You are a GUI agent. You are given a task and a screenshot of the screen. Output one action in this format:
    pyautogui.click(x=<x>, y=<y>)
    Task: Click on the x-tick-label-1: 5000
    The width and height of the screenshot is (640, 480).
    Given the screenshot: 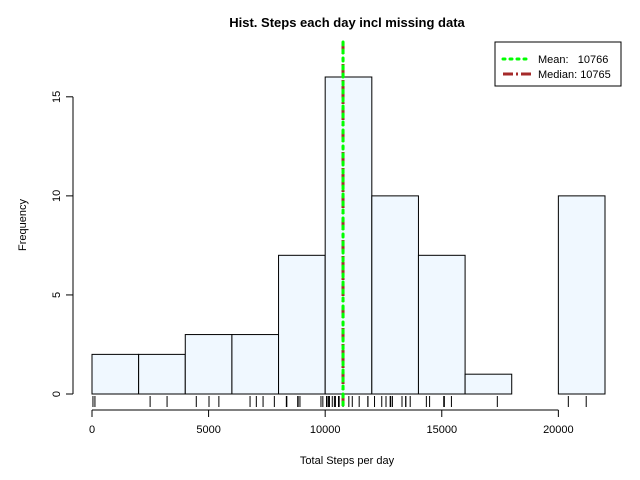 What is the action you would take?
    pyautogui.click(x=208, y=430)
    